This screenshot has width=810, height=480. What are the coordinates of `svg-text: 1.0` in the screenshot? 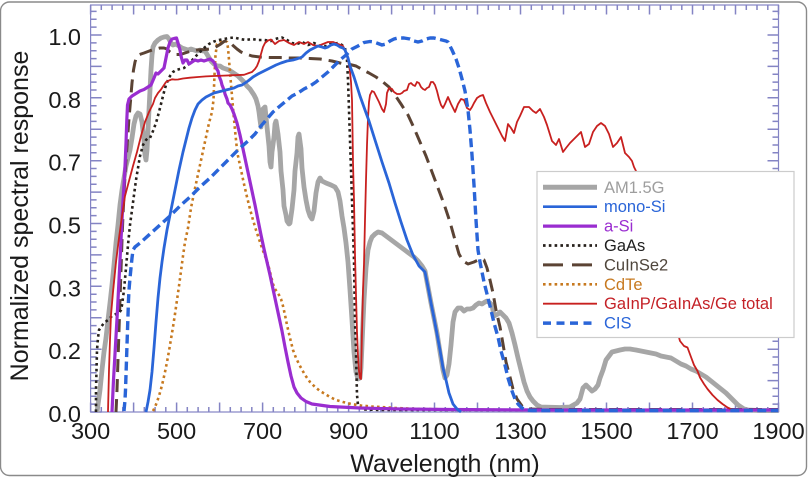 It's located at (64, 37).